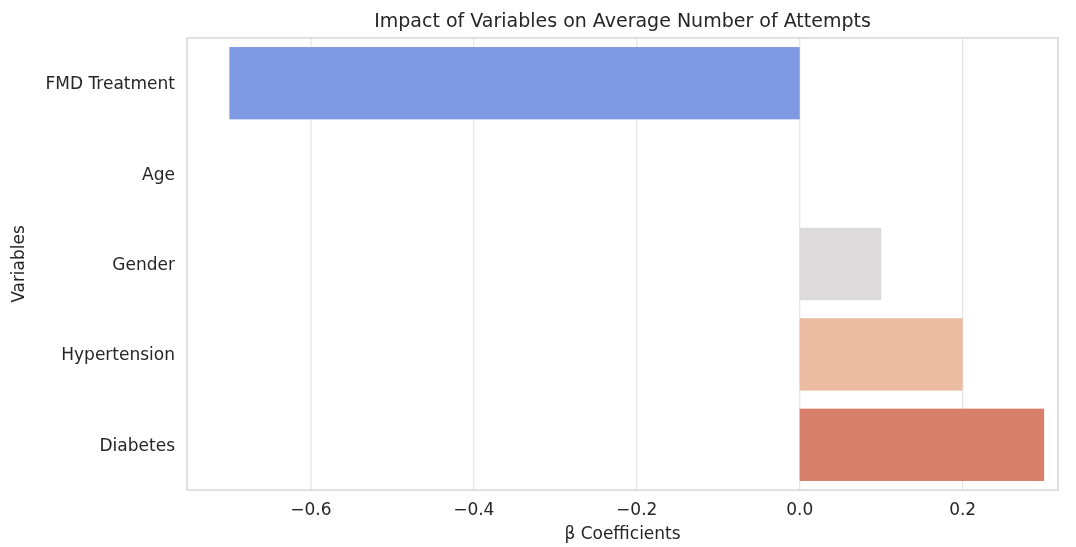 This screenshot has height=547, width=1076. Describe the element at coordinates (963, 509) in the screenshot. I see `x-tick-label: 0.2` at that location.